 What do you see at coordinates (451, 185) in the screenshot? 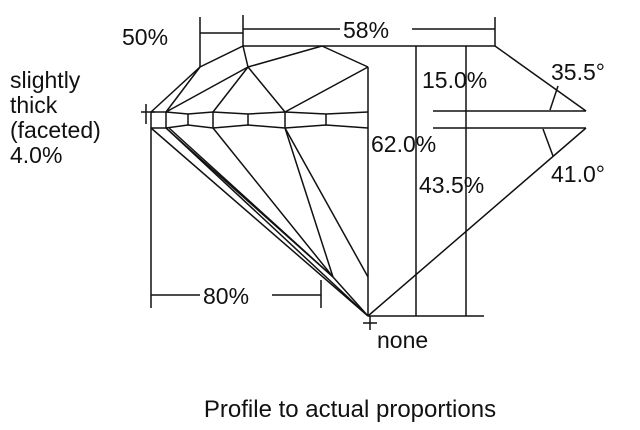
I see `pavilion-depth-label: 43.5%` at bounding box center [451, 185].